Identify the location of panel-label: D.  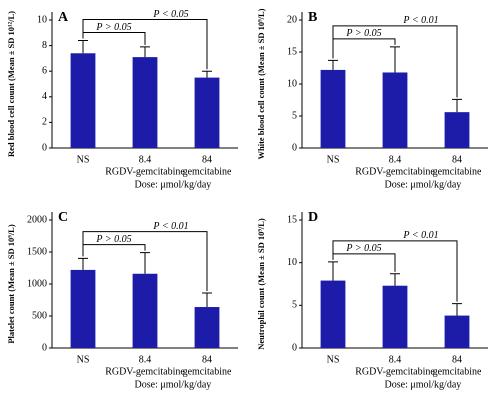
(313, 217).